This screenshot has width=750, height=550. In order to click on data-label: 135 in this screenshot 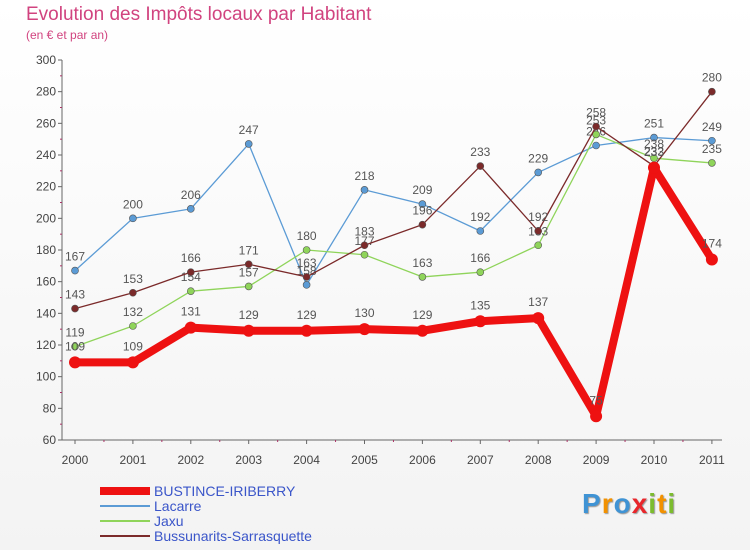, I will do `click(480, 305)`.